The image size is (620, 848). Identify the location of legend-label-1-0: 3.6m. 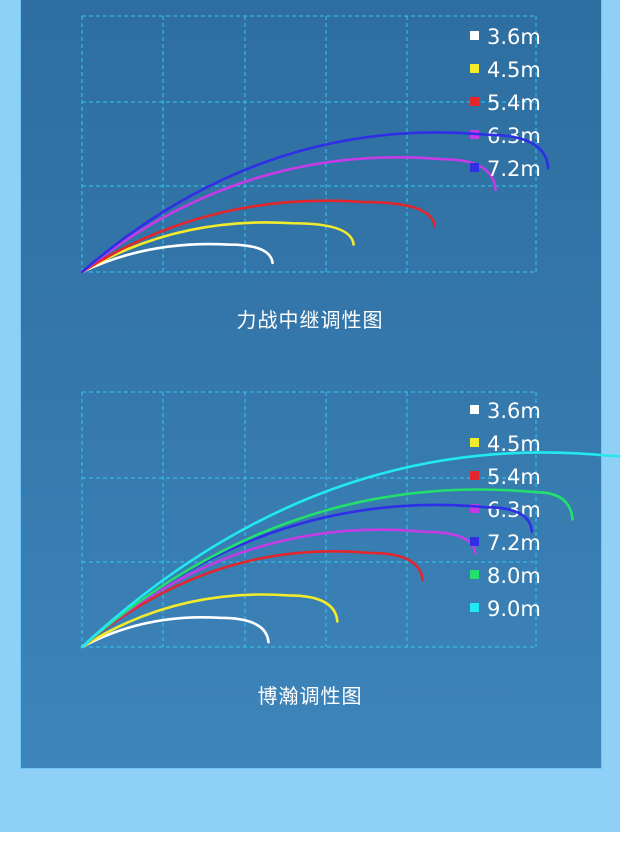
(514, 411).